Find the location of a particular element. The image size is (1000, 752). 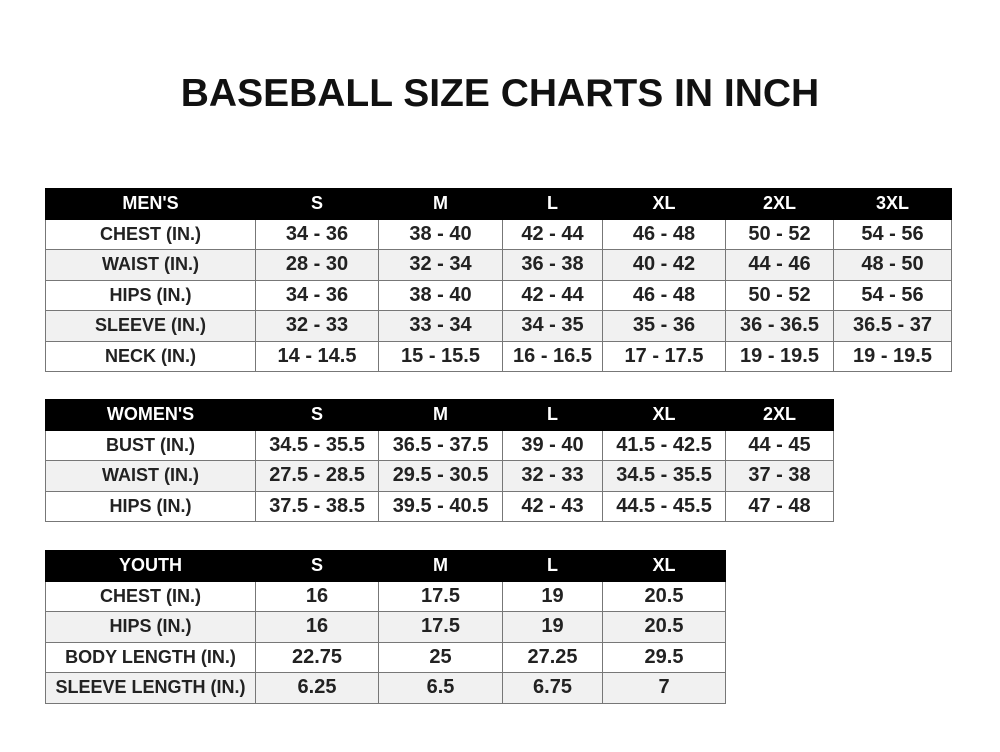

size-value: 28 - 30 is located at coordinates (317, 265).